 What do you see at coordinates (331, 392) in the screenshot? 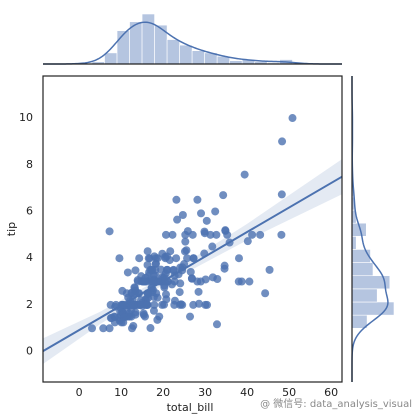
I see `x-tick-label: 60` at bounding box center [331, 392].